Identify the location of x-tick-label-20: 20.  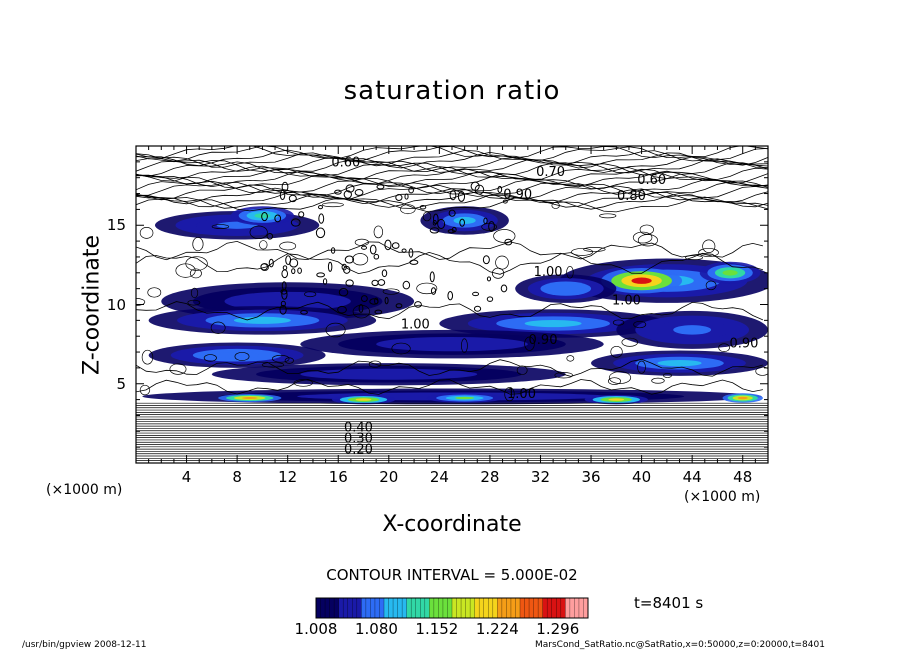
(389, 477).